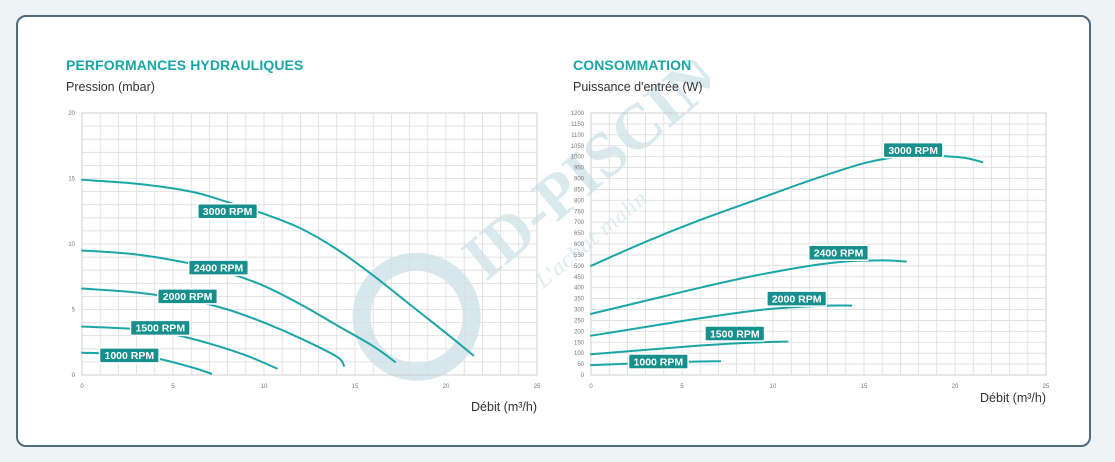 The height and width of the screenshot is (462, 1115). Describe the element at coordinates (185, 65) in the screenshot. I see `chart-title-pressure: PERFORMANCES HYDRAULIQUES` at that location.